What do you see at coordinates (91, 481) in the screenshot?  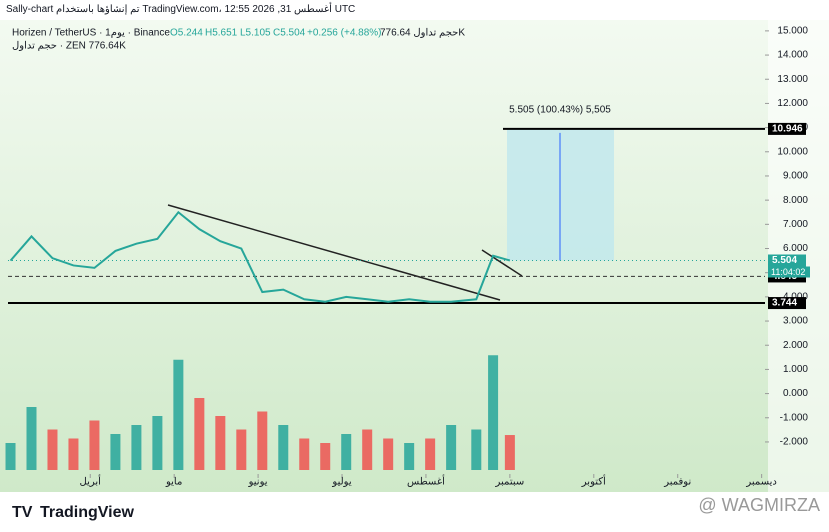 I see `x-tick-label: أبريل` at bounding box center [91, 481].